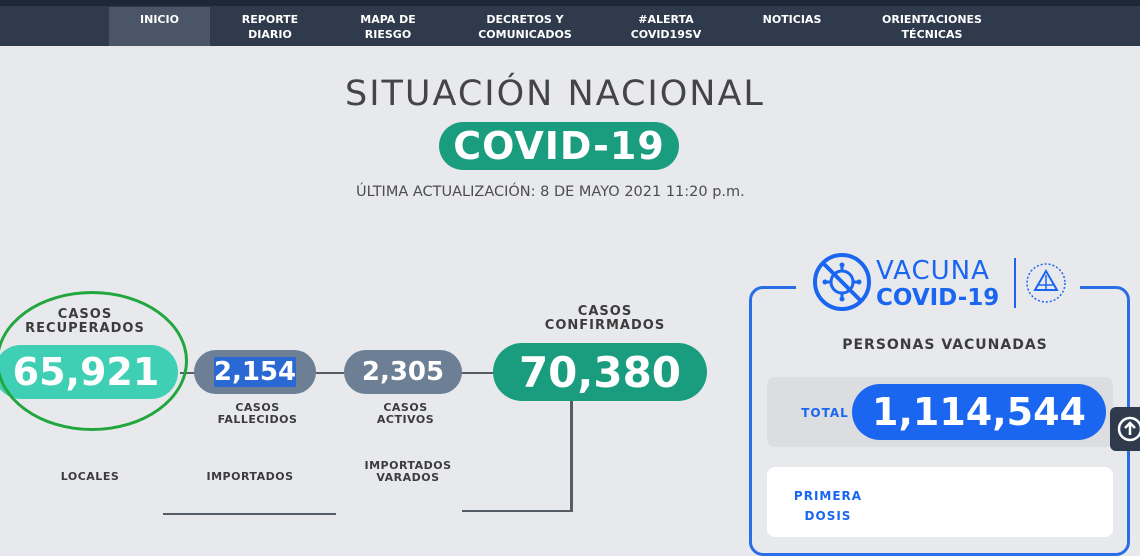 The height and width of the screenshot is (556, 1140). What do you see at coordinates (828, 506) in the screenshot?
I see `first-dose-label: PRIMERA DOSIS` at bounding box center [828, 506].